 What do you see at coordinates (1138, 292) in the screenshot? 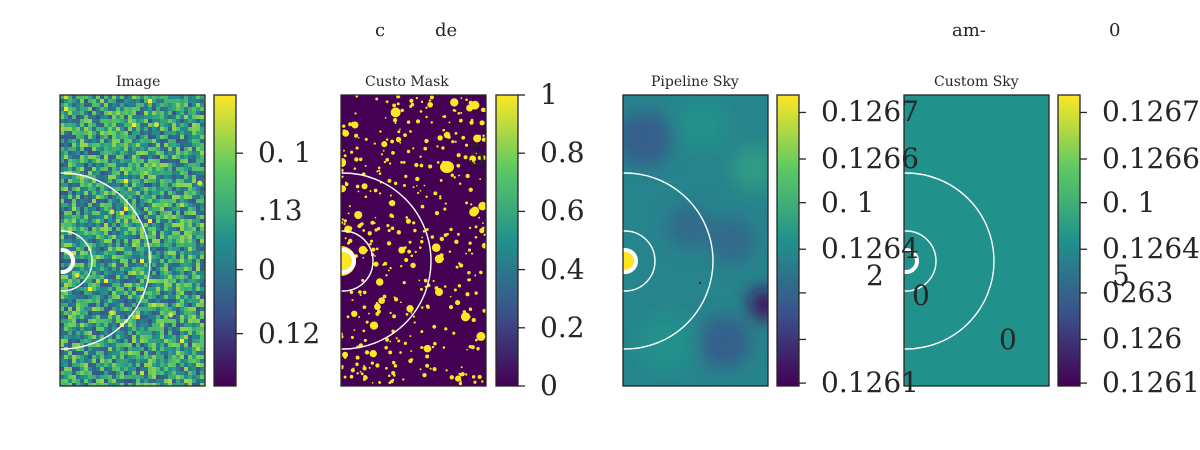
I see `colorbar-tick-label: 0263` at bounding box center [1138, 292].